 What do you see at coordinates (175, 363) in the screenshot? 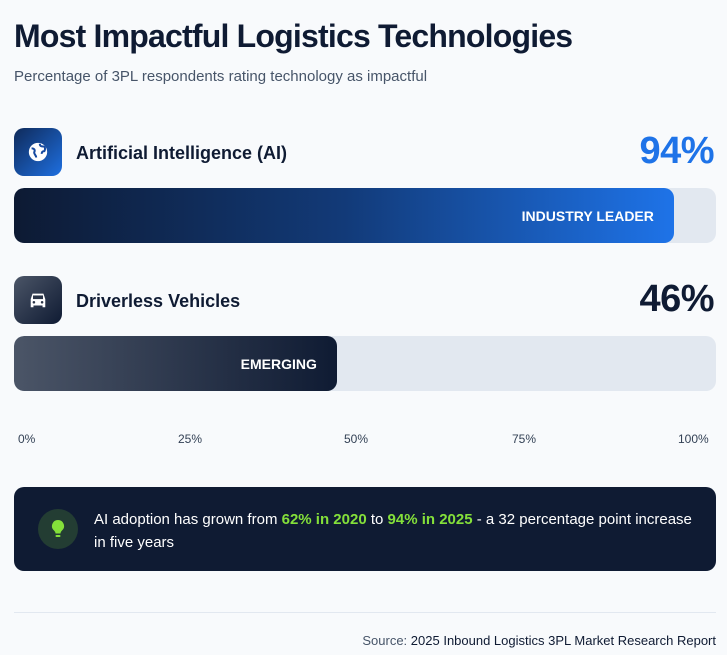
I see `bar-driverless: EMERGING` at bounding box center [175, 363].